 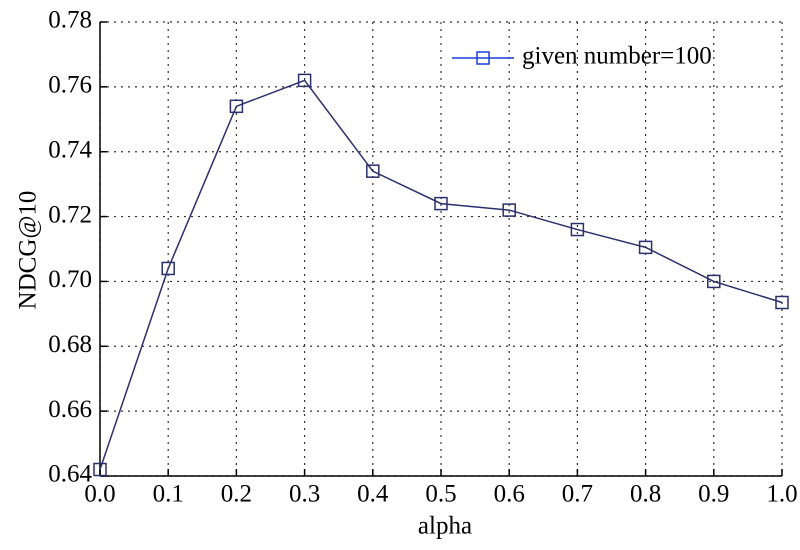 What do you see at coordinates (70, 85) in the screenshot?
I see `y-tick-label: 0.76` at bounding box center [70, 85].